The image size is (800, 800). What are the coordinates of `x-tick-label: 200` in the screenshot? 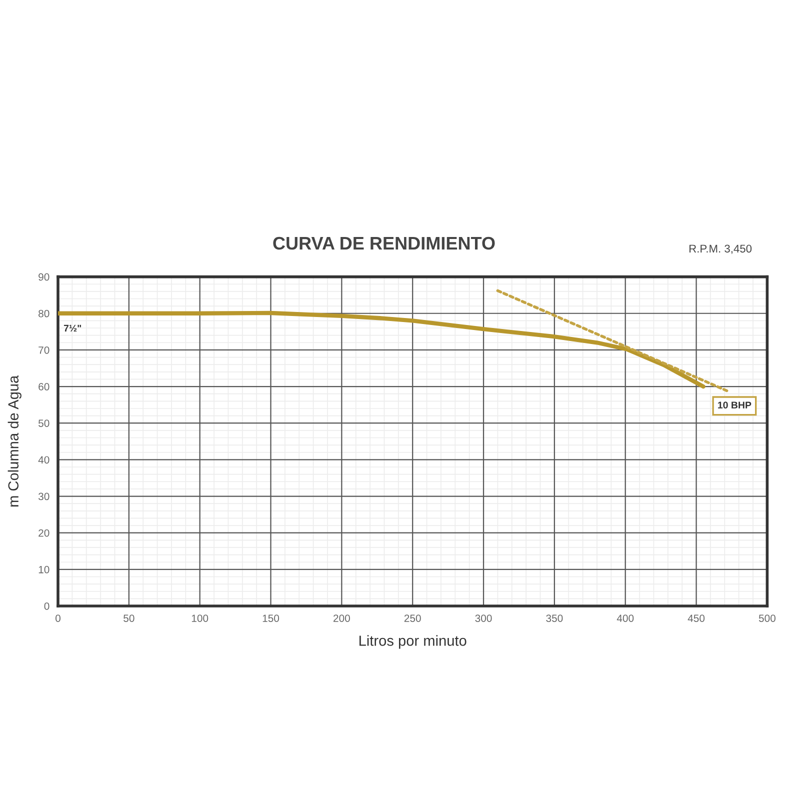 It's located at (342, 618).